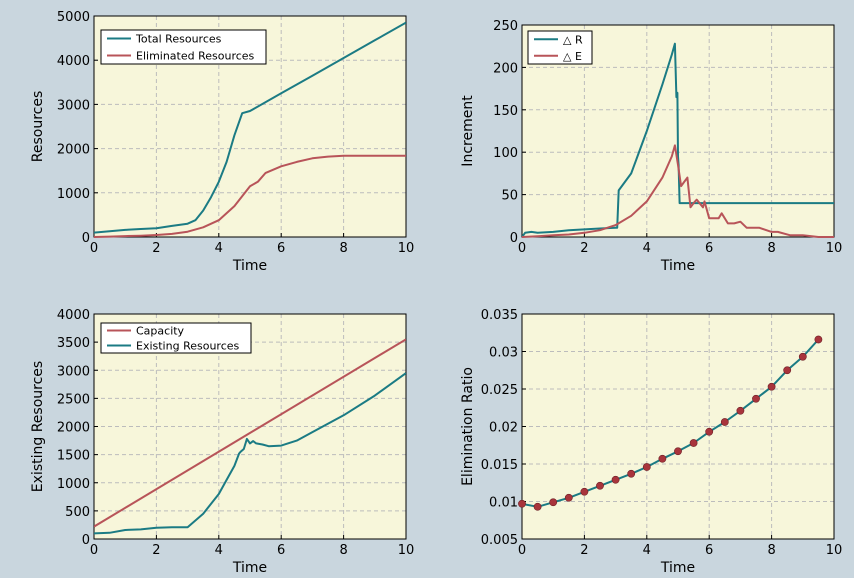 This screenshot has height=578, width=854. What do you see at coordinates (503, 503) in the screenshot?
I see `y-tick-label: 0.01` at bounding box center [503, 503].